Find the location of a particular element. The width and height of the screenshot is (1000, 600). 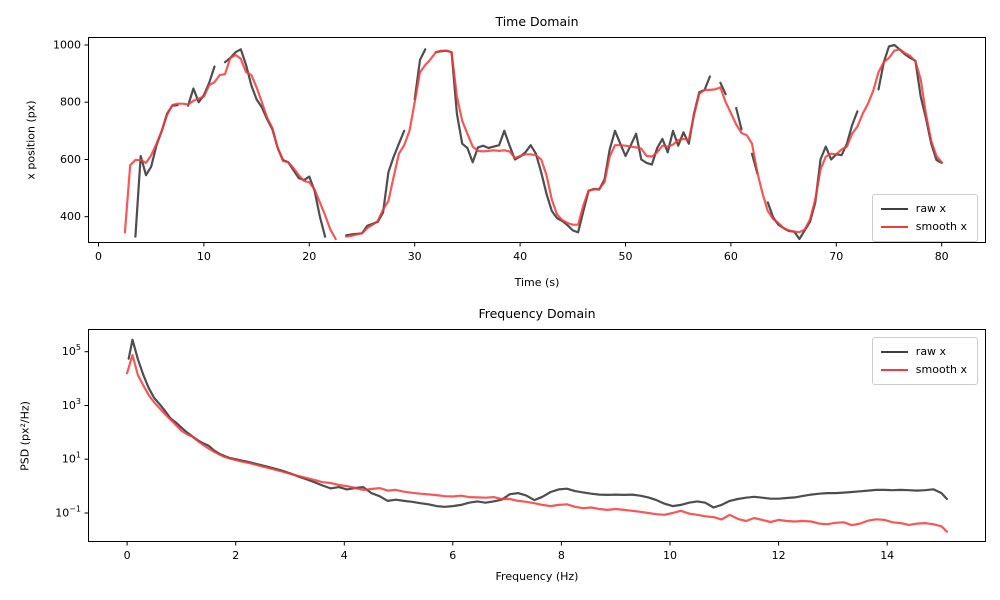

x-tick-label: 40 is located at coordinates (520, 256).